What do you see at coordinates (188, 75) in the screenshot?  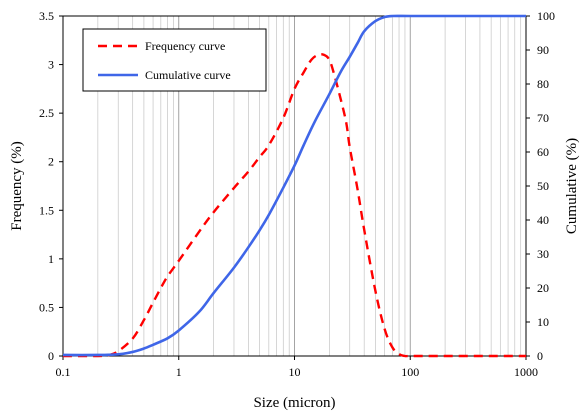 I see `legend-label-cumulative: Cumulative curve` at bounding box center [188, 75].